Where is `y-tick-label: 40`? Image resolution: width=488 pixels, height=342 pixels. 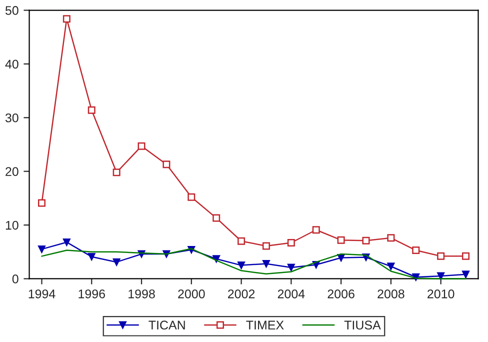 y-tick-label: 40 is located at coordinates (11, 64).